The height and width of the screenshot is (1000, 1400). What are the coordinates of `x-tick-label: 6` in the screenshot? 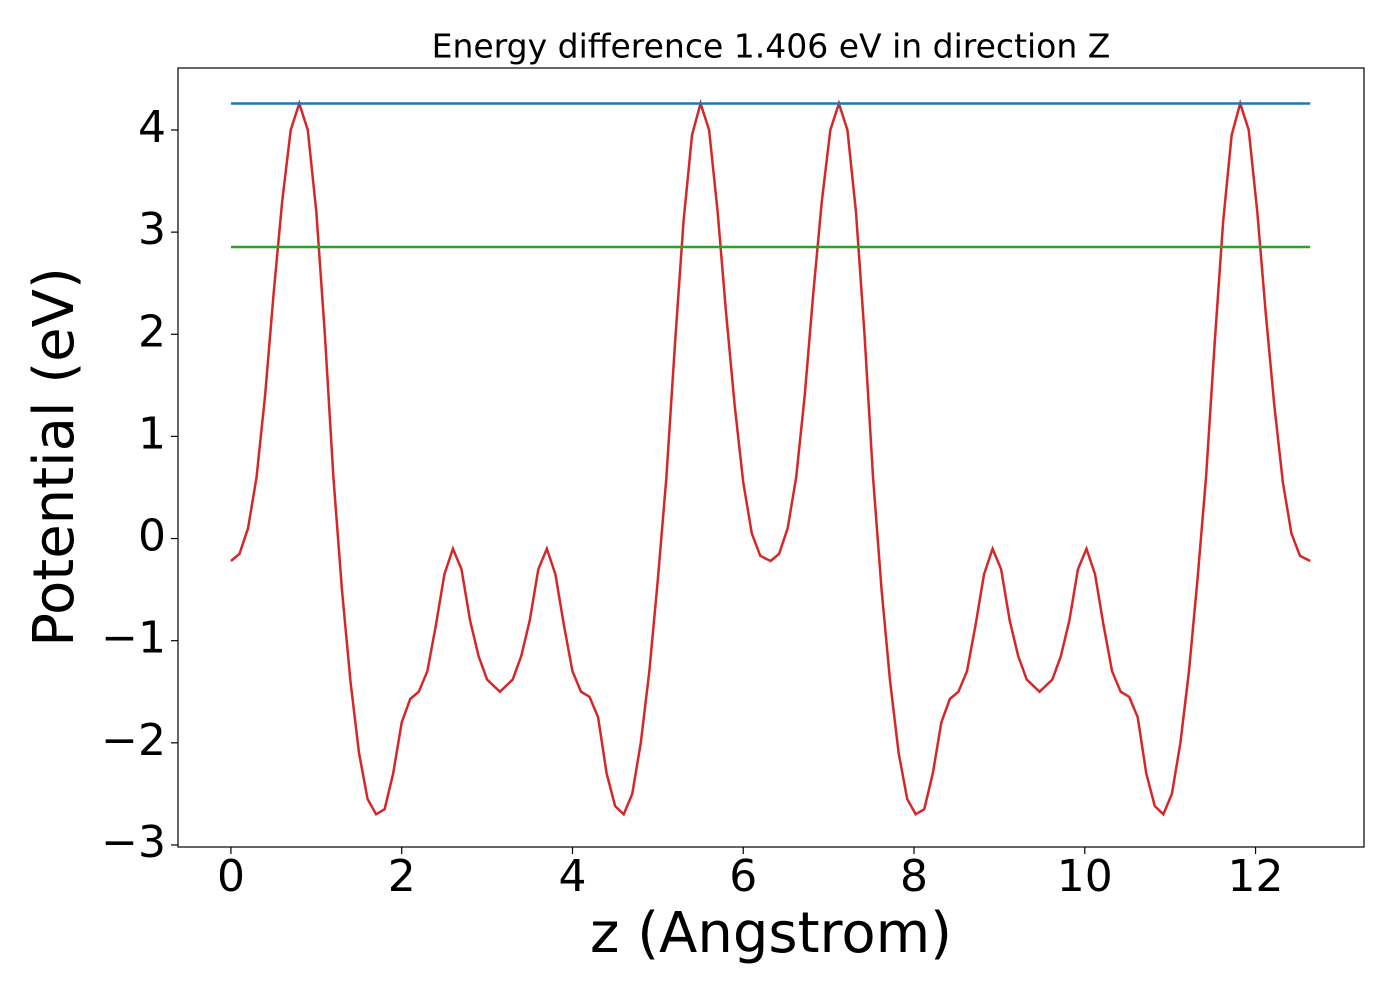 It's located at (743, 876).